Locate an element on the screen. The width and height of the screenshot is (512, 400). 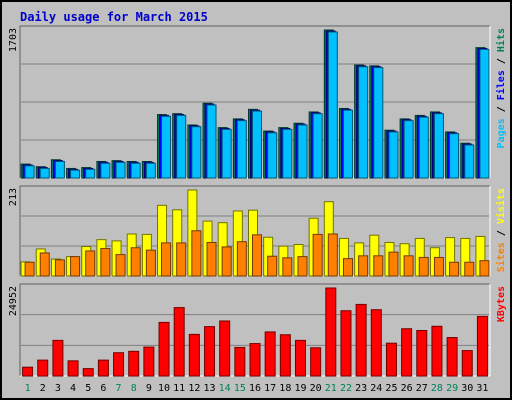
panel-max-label: 24952 is located at coordinates (13, 301).